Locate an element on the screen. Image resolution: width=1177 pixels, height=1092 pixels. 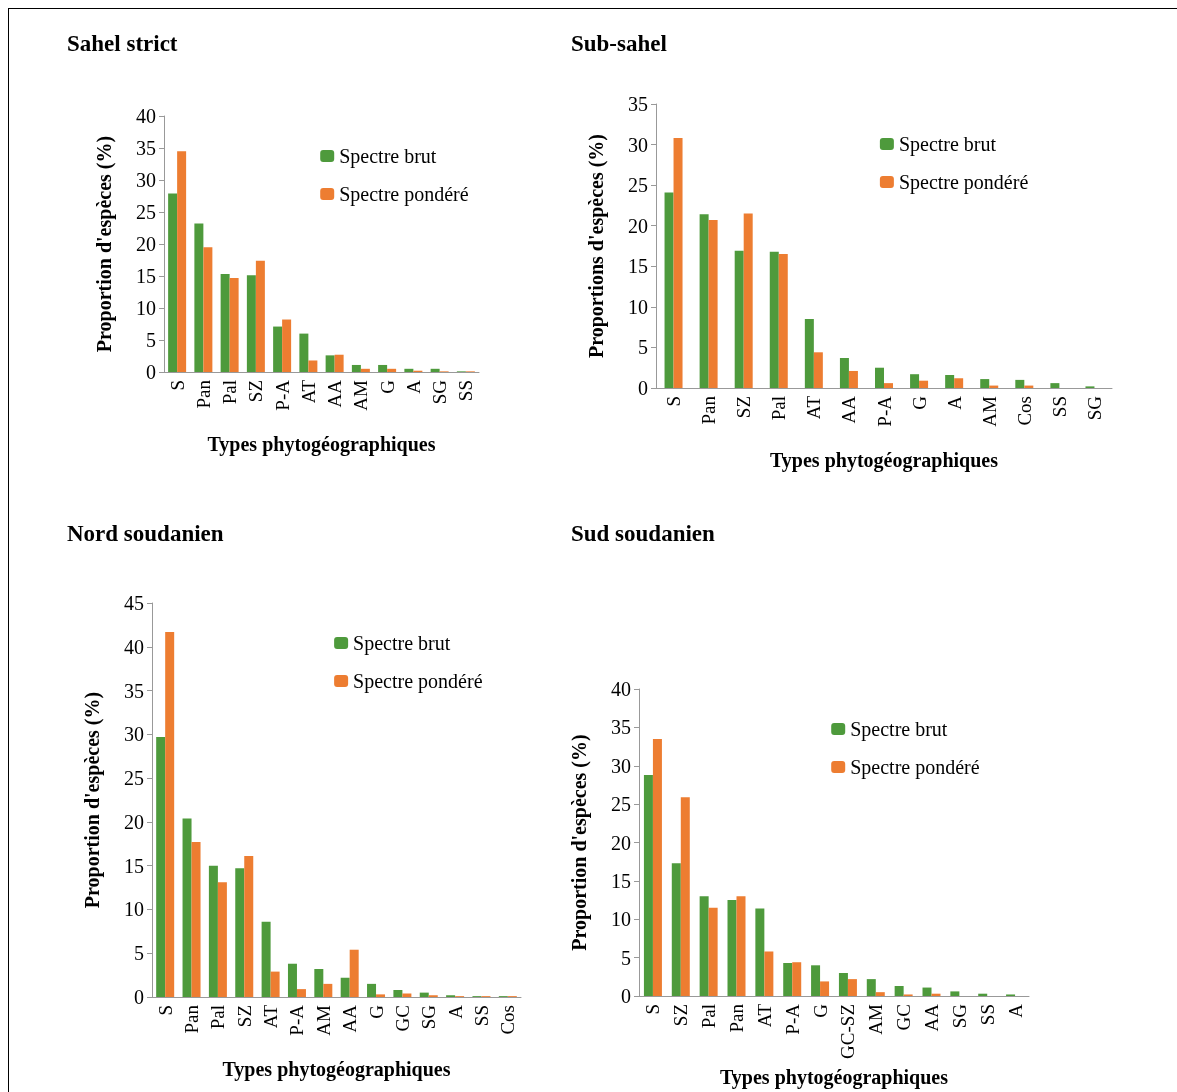
x-tick-label: Cos is located at coordinates (508, 1020).